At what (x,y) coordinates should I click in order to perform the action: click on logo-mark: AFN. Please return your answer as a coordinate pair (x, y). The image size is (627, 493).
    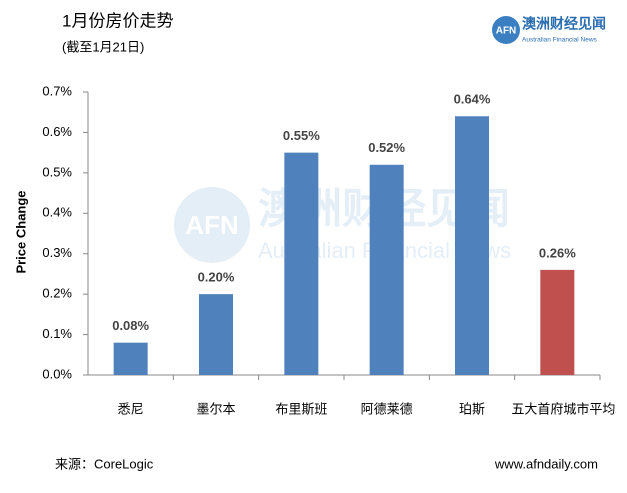
    Looking at the image, I should click on (506, 31).